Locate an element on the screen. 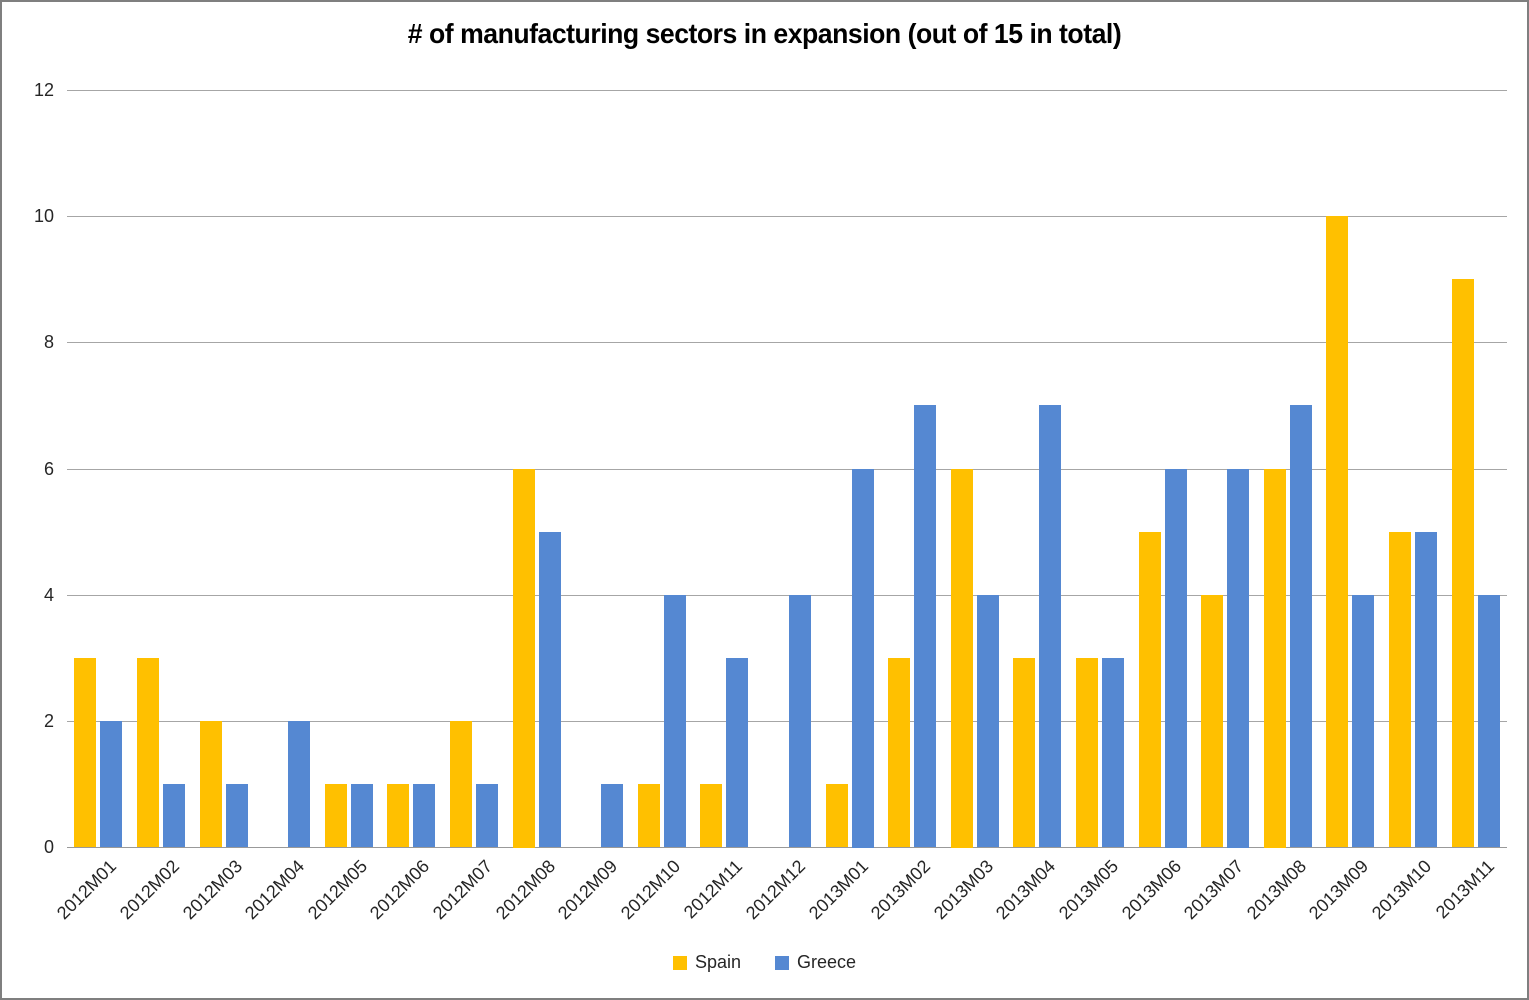  bar-spain-2012M05 is located at coordinates (336, 815).